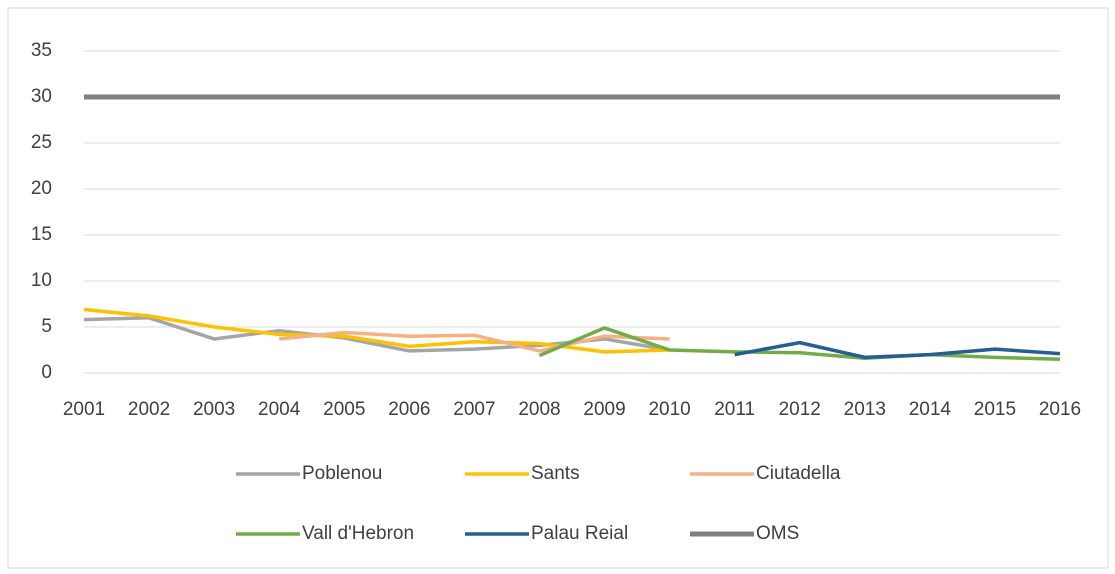 This screenshot has width=1115, height=574. What do you see at coordinates (539, 409) in the screenshot?
I see `x-tick-label: 2008` at bounding box center [539, 409].